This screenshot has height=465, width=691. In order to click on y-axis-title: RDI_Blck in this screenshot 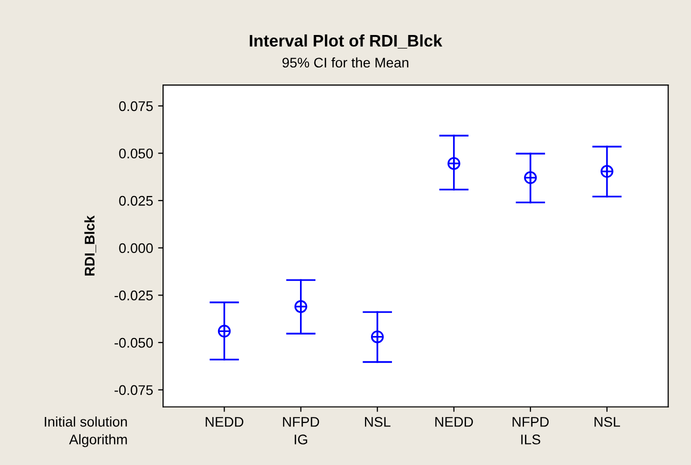, I will do `click(90, 245)`.